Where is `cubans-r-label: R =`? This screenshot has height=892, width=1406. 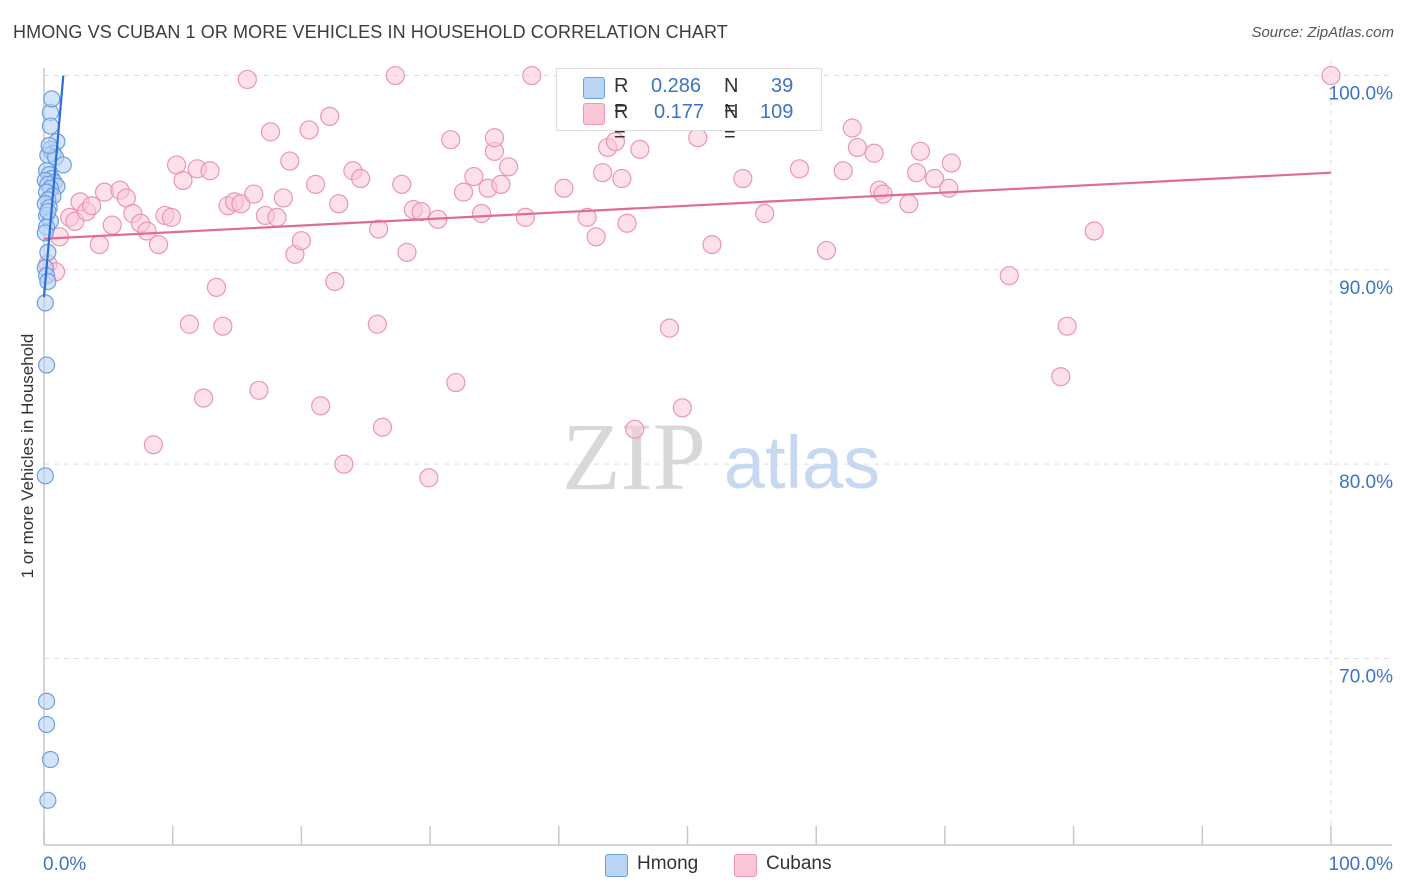
cubans-r-label: R = is located at coordinates (621, 123).